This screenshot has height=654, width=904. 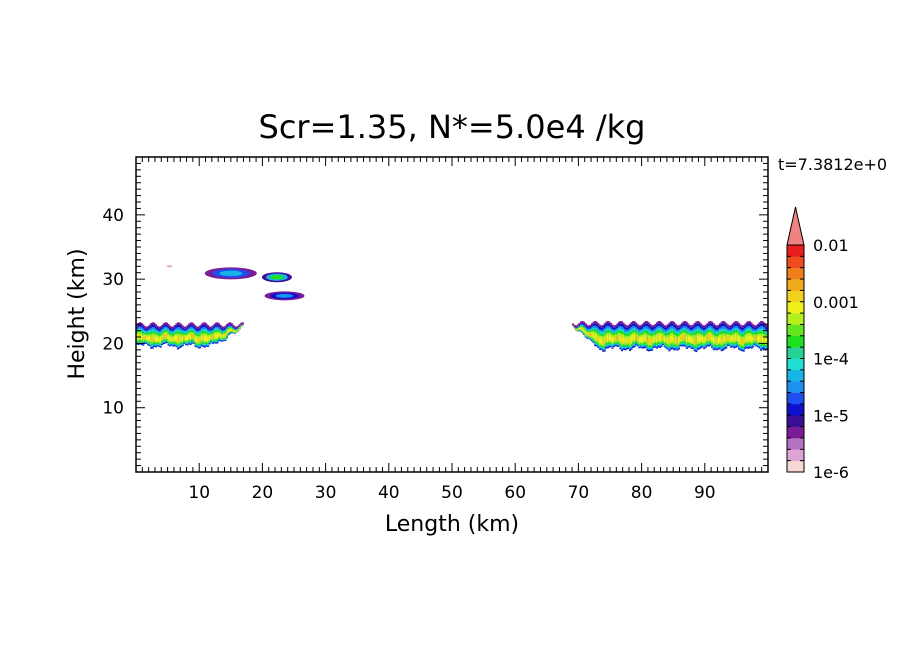 I want to click on y-axis-label: Height (km), so click(x=77, y=313).